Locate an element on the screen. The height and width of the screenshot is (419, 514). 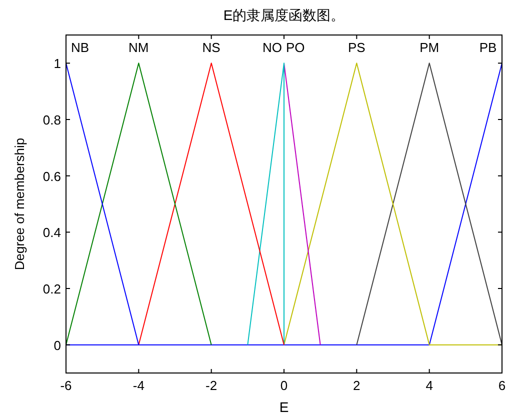
y-tick-label: 0.6 is located at coordinates (51, 176).